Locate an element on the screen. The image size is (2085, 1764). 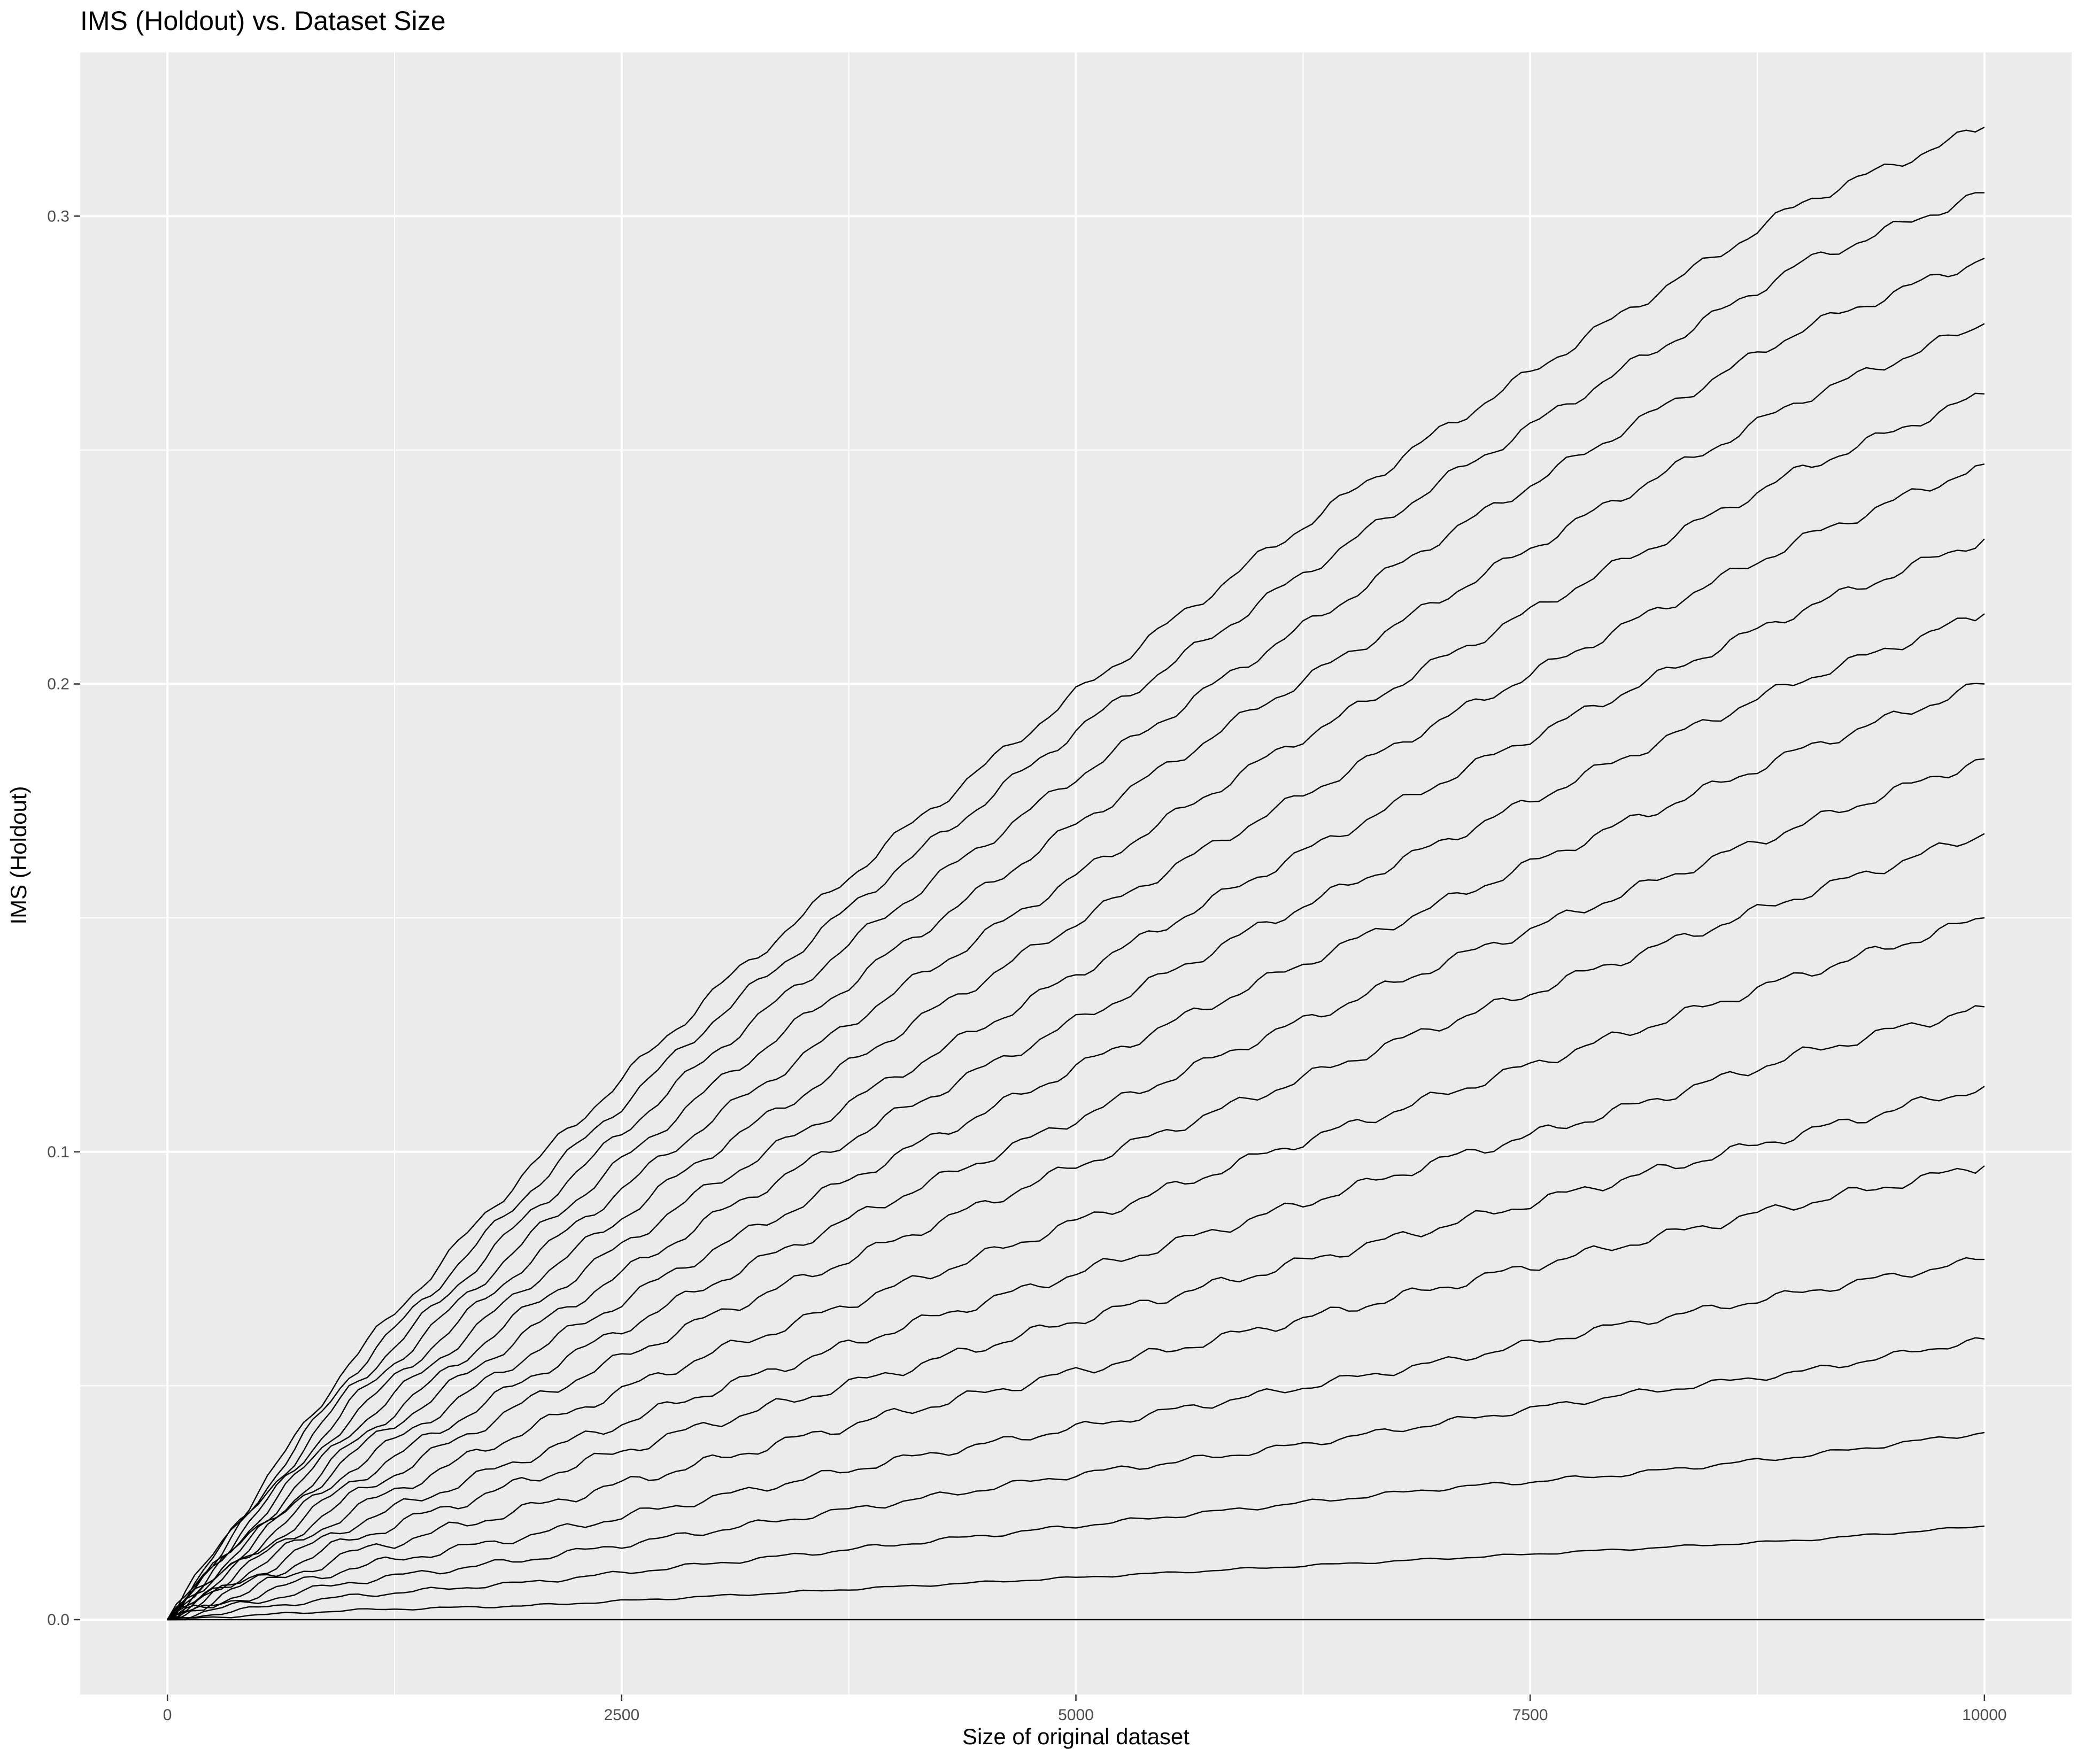
x-tick-label: 5000 is located at coordinates (1076, 1715).